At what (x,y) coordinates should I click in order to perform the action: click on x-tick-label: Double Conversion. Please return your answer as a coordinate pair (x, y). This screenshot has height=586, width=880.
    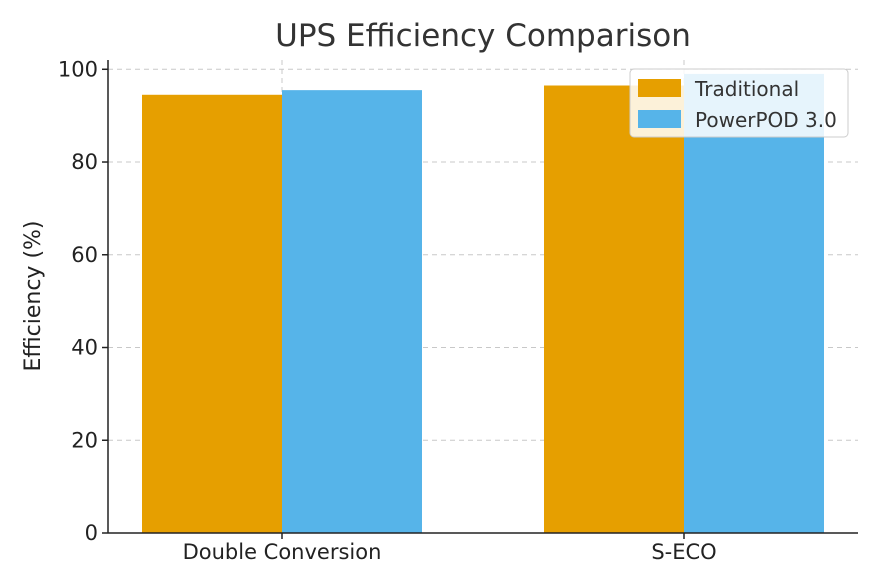
    Looking at the image, I should click on (282, 552).